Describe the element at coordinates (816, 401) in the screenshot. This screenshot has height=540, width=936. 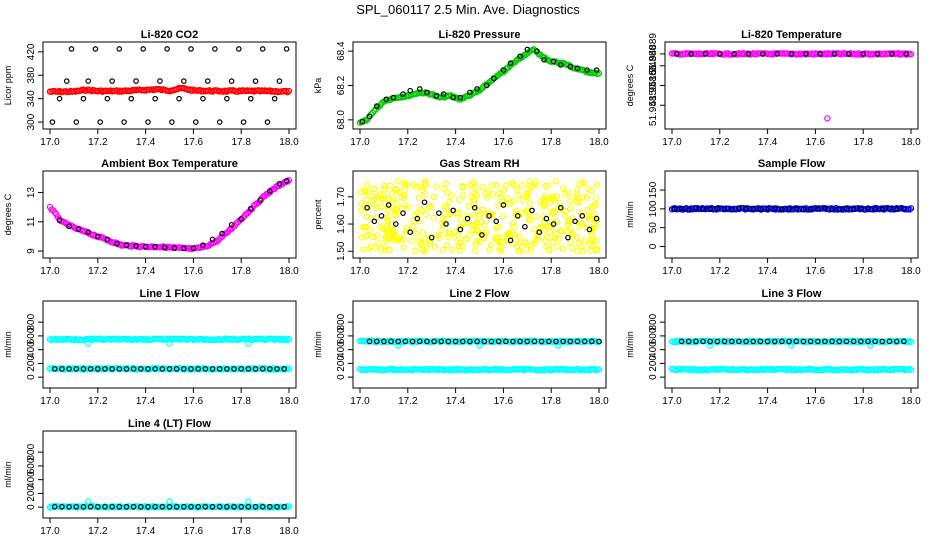
I see `x-tick-label: 17.6` at that location.